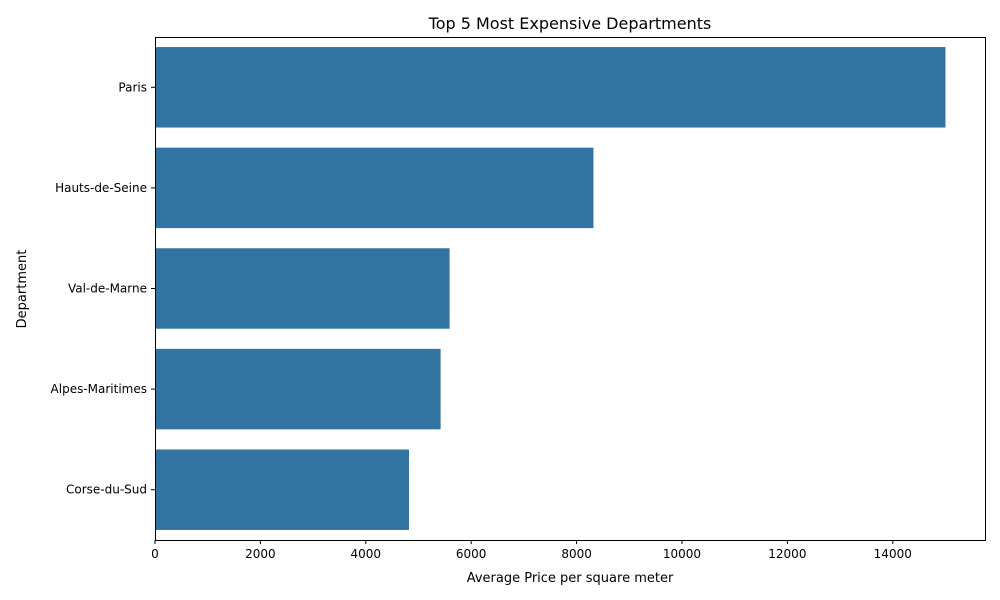 Image resolution: width=1000 pixels, height=600 pixels. Describe the element at coordinates (22, 289) in the screenshot. I see `y-axis-label: Department` at that location.